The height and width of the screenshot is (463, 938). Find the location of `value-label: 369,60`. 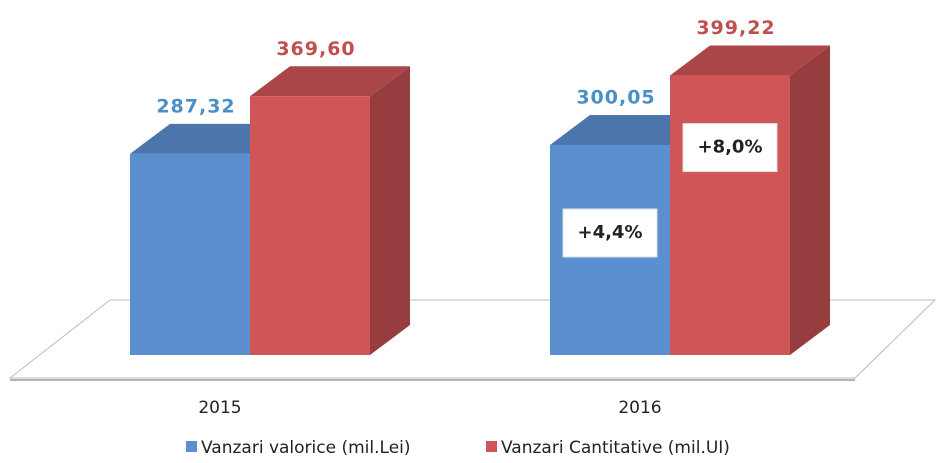

value-label: 369,60 is located at coordinates (315, 49).